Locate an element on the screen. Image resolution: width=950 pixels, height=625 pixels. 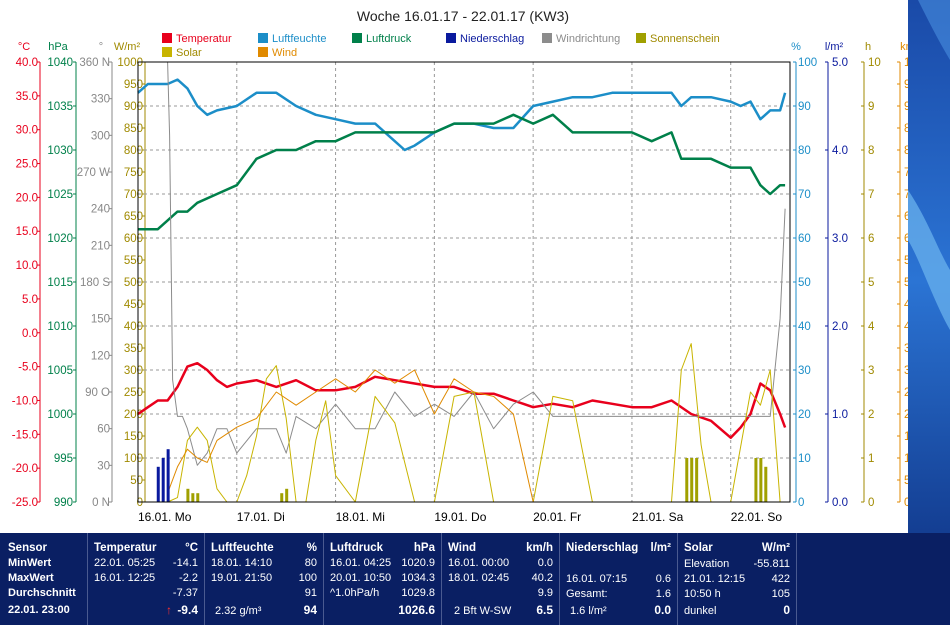
axis-label-pressure: 1035 is located at coordinates (60, 107).